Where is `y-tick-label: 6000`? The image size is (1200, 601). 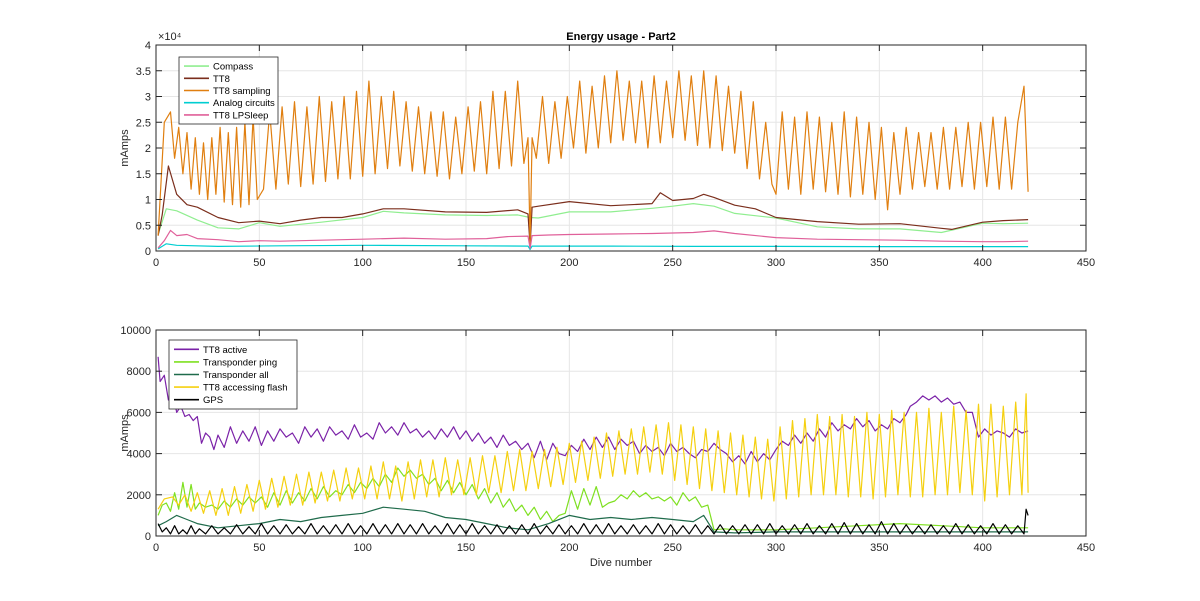 y-tick-label: 6000 is located at coordinates (139, 413).